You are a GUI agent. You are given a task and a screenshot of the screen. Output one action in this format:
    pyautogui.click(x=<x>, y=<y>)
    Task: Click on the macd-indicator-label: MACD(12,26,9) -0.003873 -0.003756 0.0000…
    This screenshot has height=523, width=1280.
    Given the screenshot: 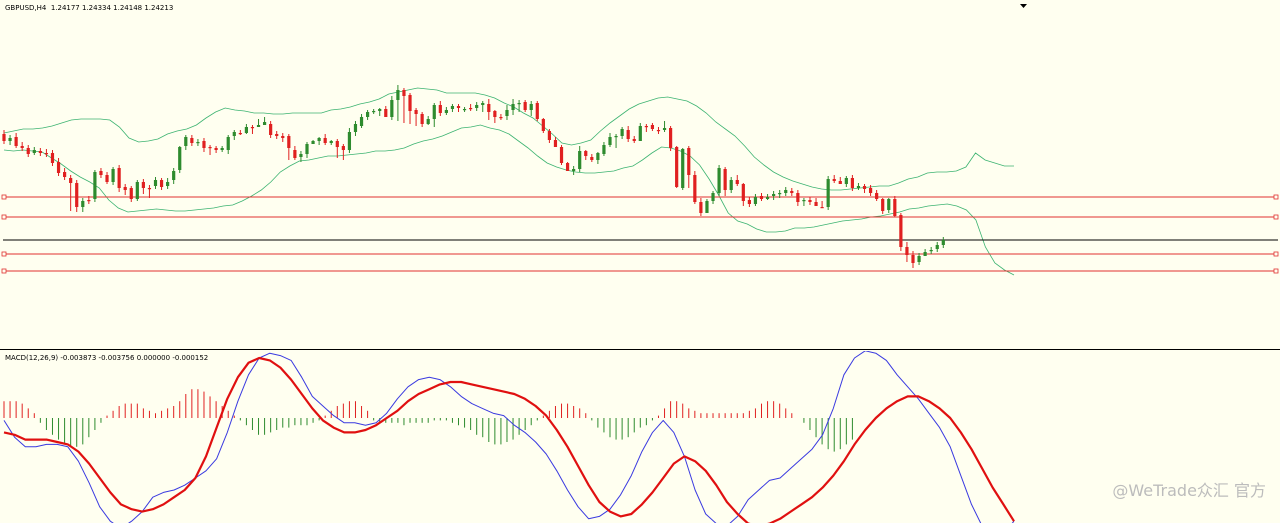 What is the action you would take?
    pyautogui.click(x=107, y=358)
    